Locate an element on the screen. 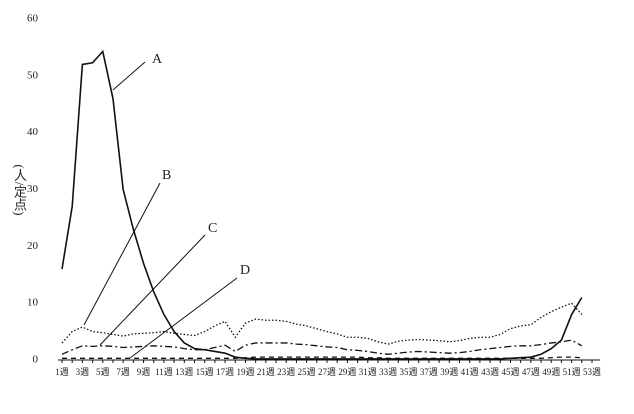 The width and height of the screenshot is (634, 414). y-tick-label: 30 is located at coordinates (33, 189).